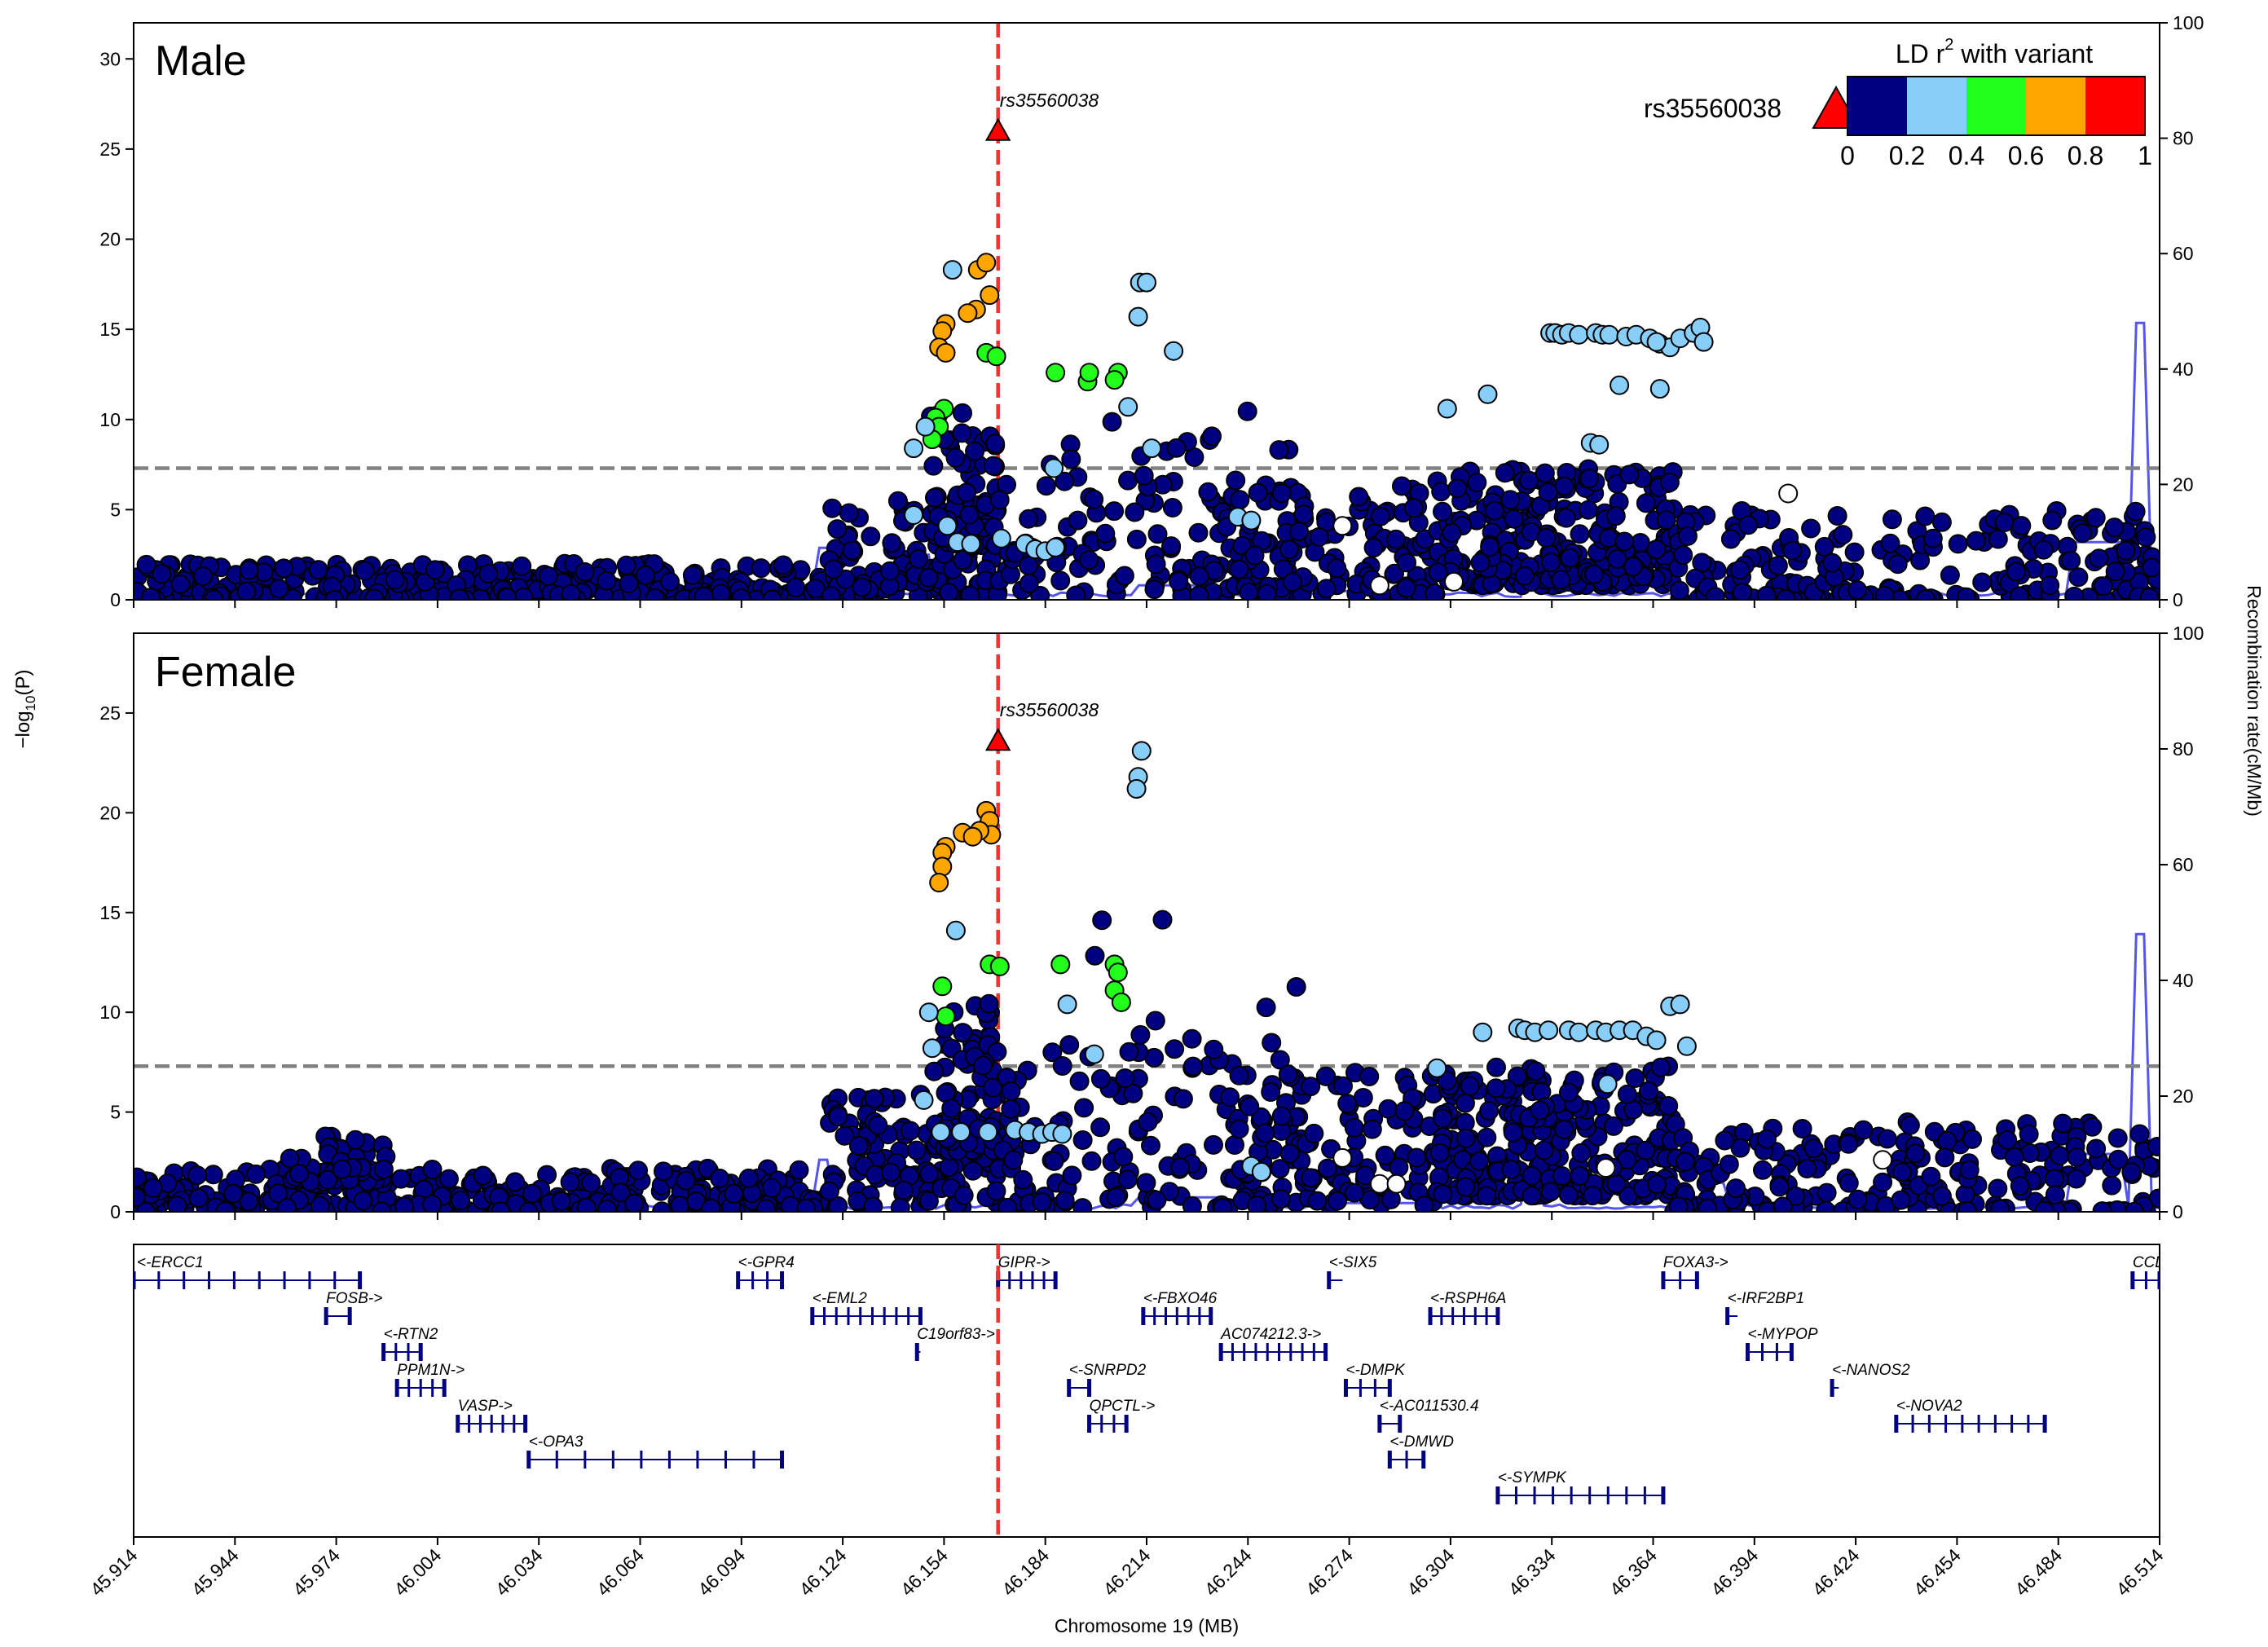 This screenshot has height=1647, width=2268. I want to click on y-tick-label: 10, so click(110, 1012).